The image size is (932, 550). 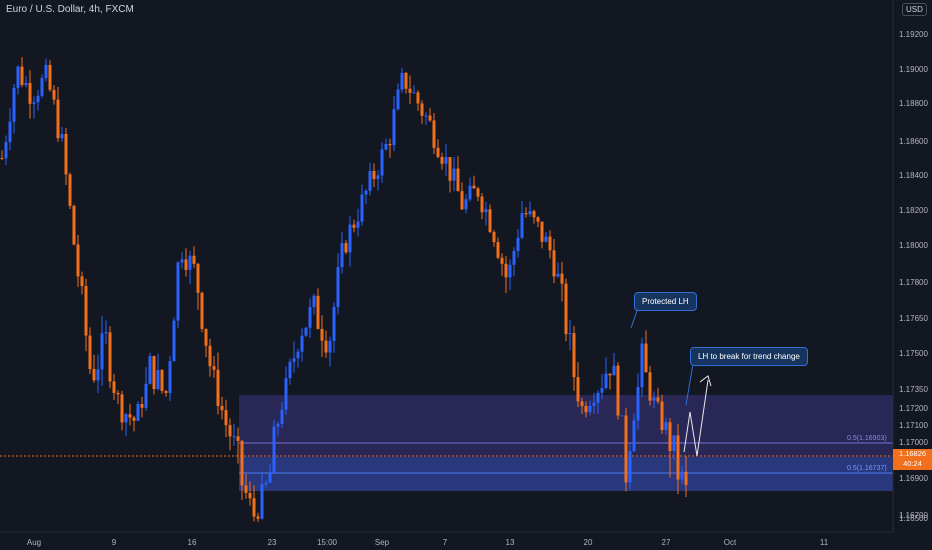 I want to click on price-axis-label: 1.16700, so click(x=913, y=515).